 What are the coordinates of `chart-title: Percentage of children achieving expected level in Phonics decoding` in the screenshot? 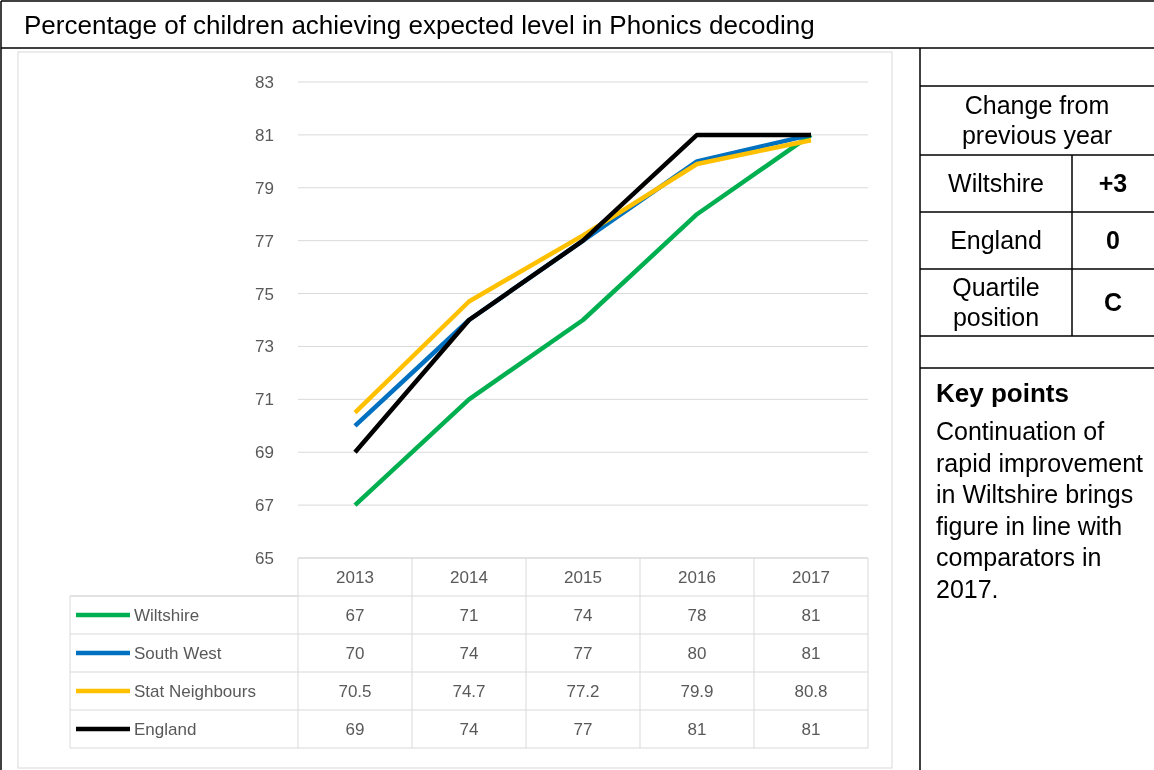 It's located at (419, 25).